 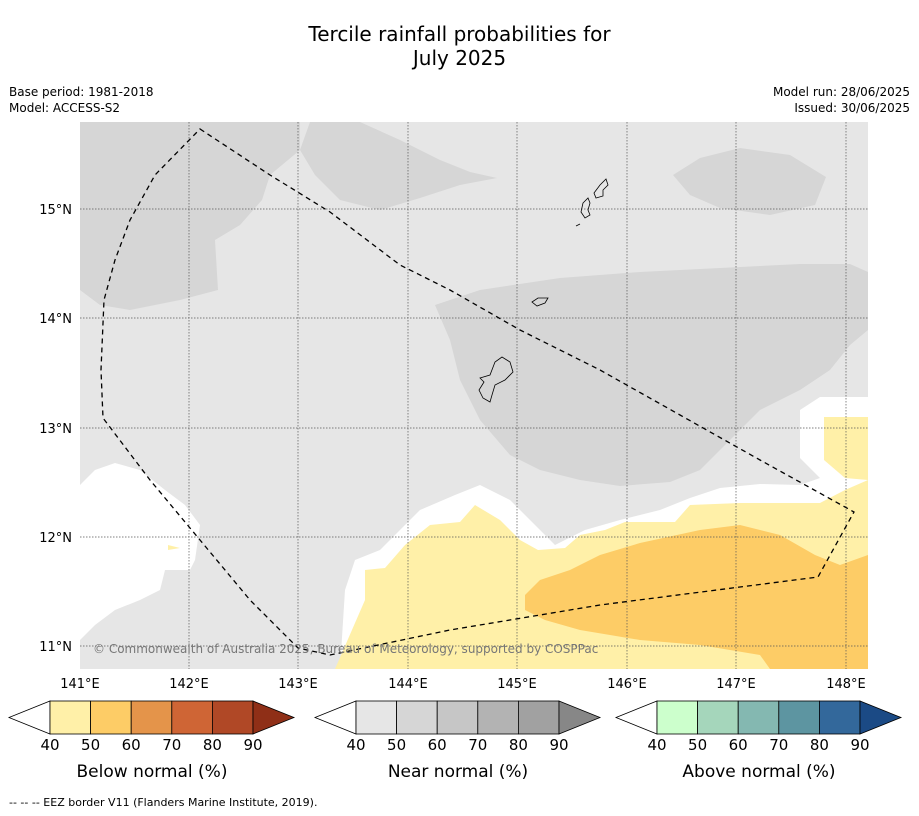 What do you see at coordinates (189, 684) in the screenshot?
I see `lon-label-142e: 142°E` at bounding box center [189, 684].